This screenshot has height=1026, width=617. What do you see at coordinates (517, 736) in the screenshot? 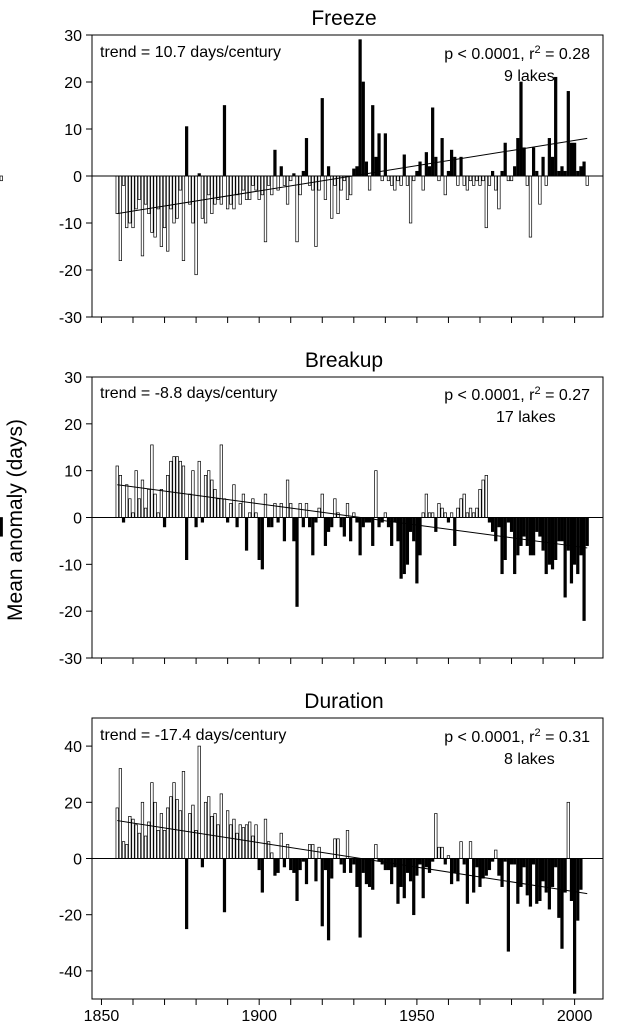
I see `stats-annotation: p < 0.0001, r2 = 0.31` at bounding box center [517, 736].